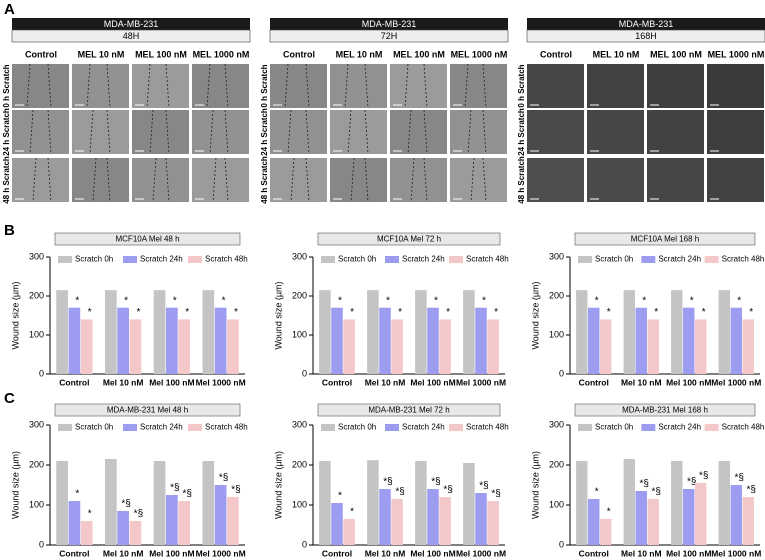 This screenshot has width=765, height=560. I want to click on x-tick-label: Mel 100 nM, so click(171, 382).